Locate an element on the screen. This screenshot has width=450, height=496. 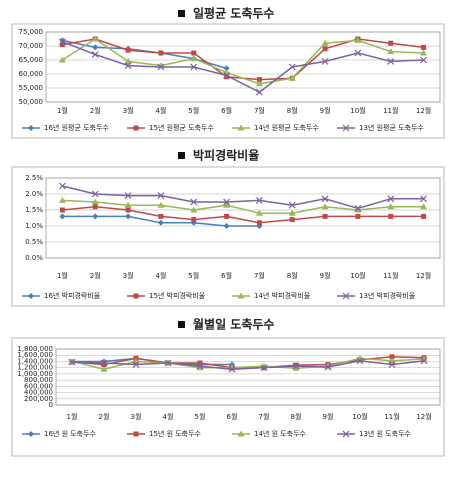
x-tick-label: 1월 is located at coordinates (72, 416).